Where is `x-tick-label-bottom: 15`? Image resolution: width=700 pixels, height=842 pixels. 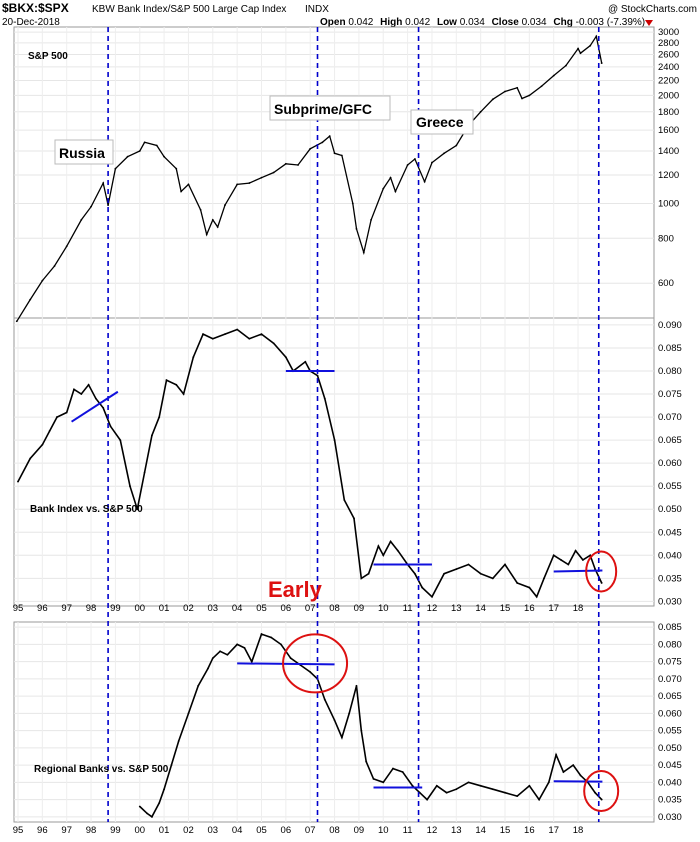
x-tick-label-bottom: 15 is located at coordinates (505, 830).